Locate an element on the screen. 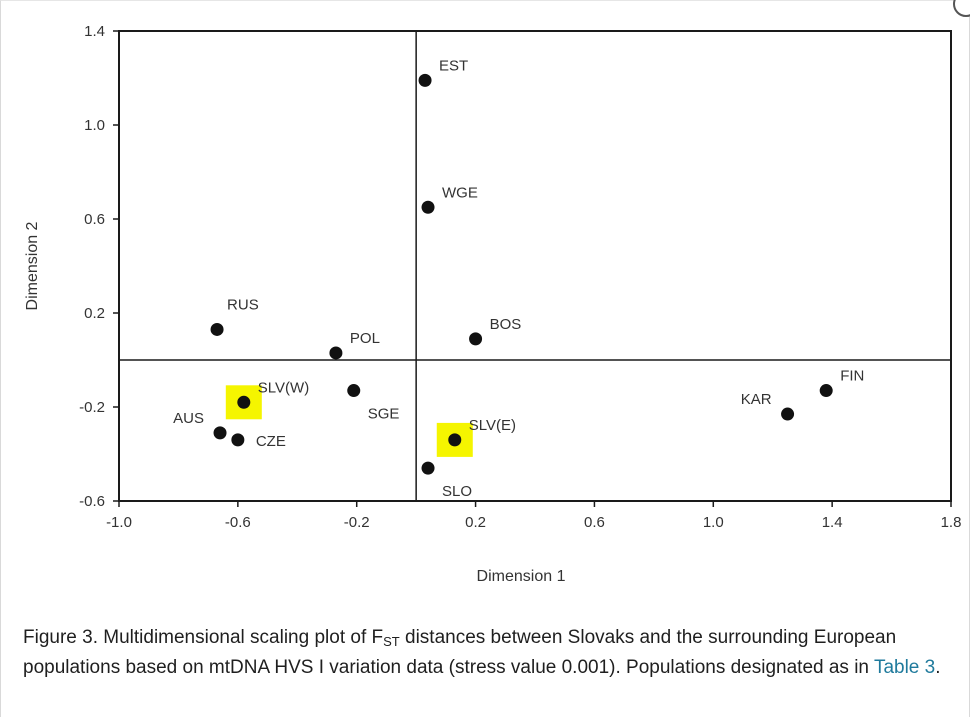  caption-text-end: . is located at coordinates (938, 667).